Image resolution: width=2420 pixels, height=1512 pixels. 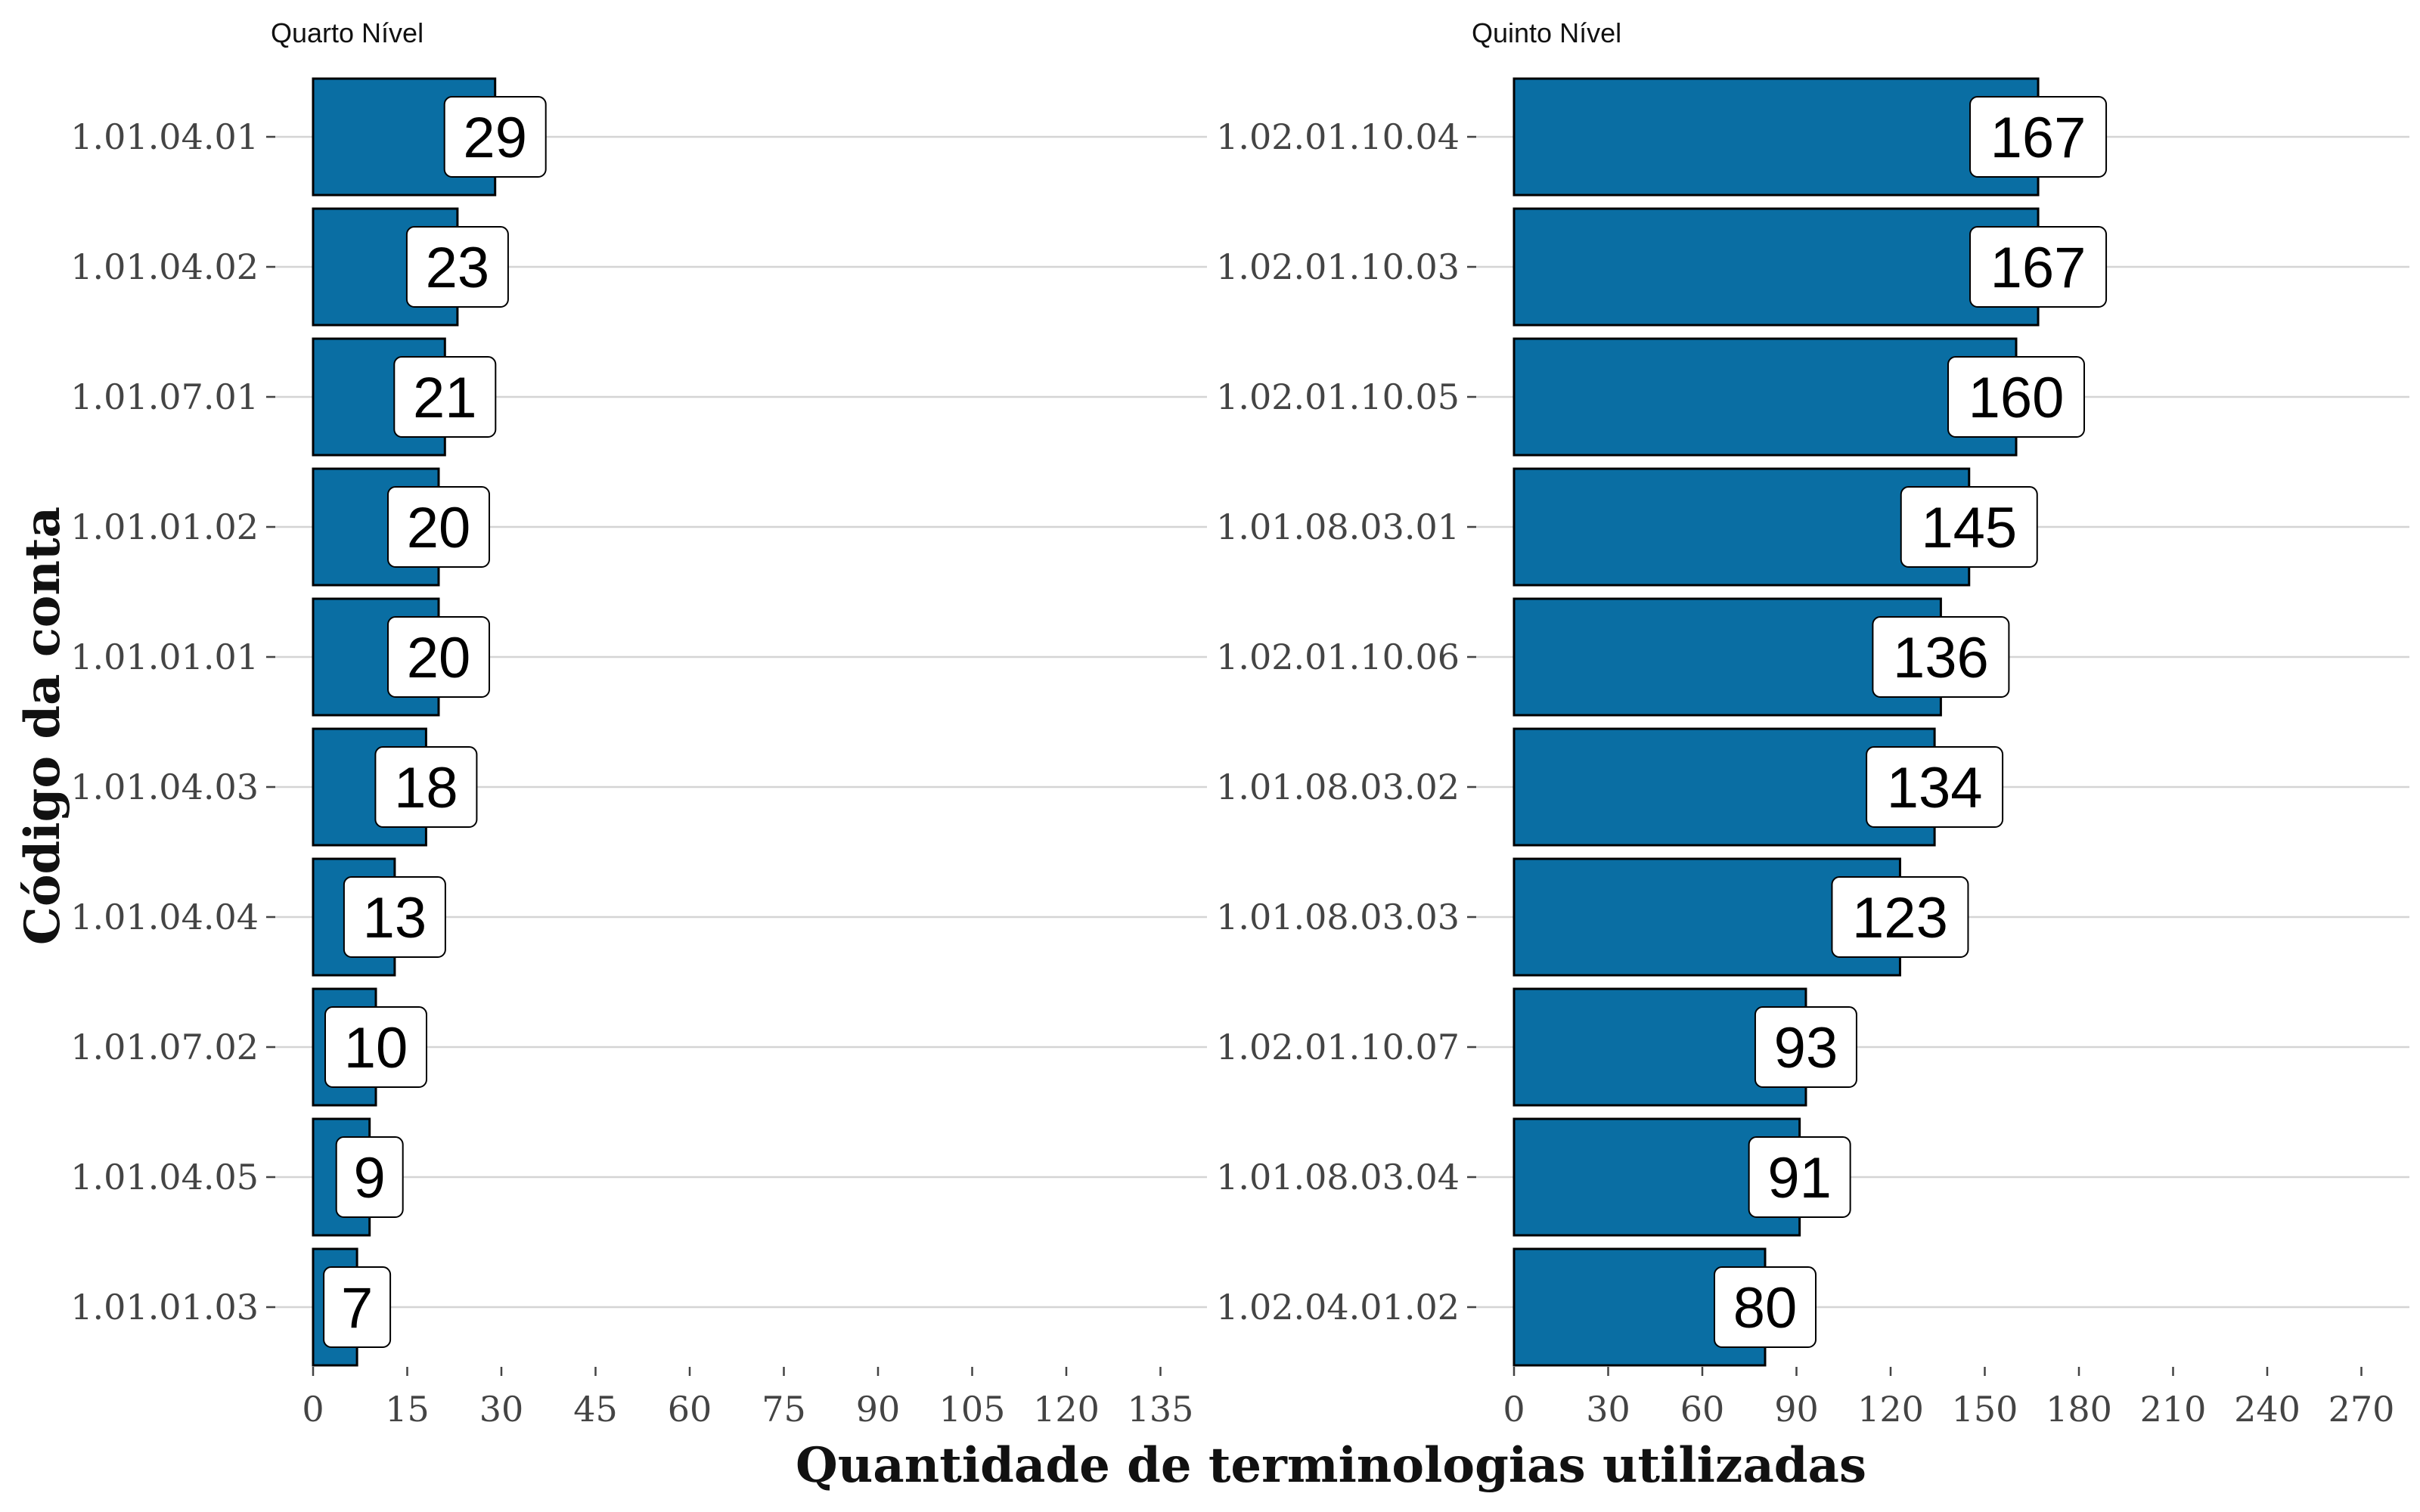 What do you see at coordinates (1338, 917) in the screenshot?
I see `category-label: 1.01.08.03.03` at bounding box center [1338, 917].